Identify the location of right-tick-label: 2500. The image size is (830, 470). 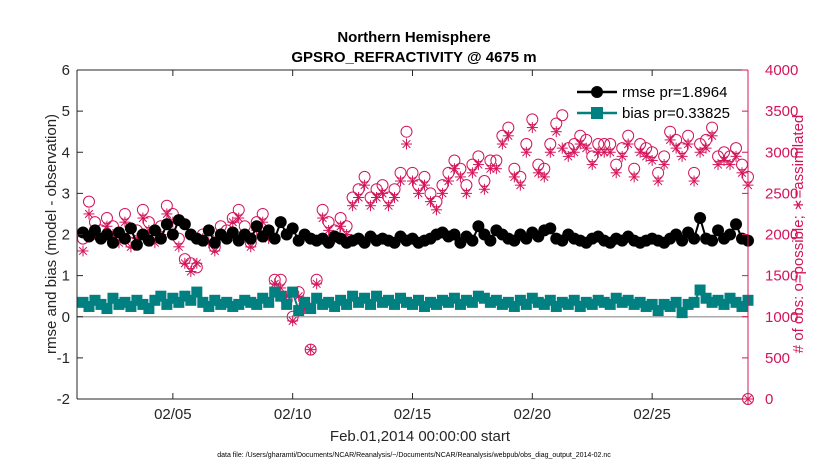
(781, 193).